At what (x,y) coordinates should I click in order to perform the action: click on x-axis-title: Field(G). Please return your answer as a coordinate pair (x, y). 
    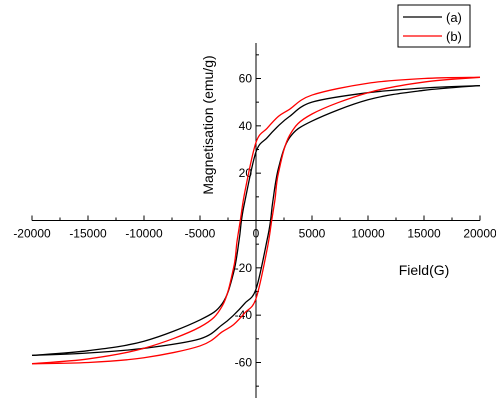
    Looking at the image, I should click on (424, 270).